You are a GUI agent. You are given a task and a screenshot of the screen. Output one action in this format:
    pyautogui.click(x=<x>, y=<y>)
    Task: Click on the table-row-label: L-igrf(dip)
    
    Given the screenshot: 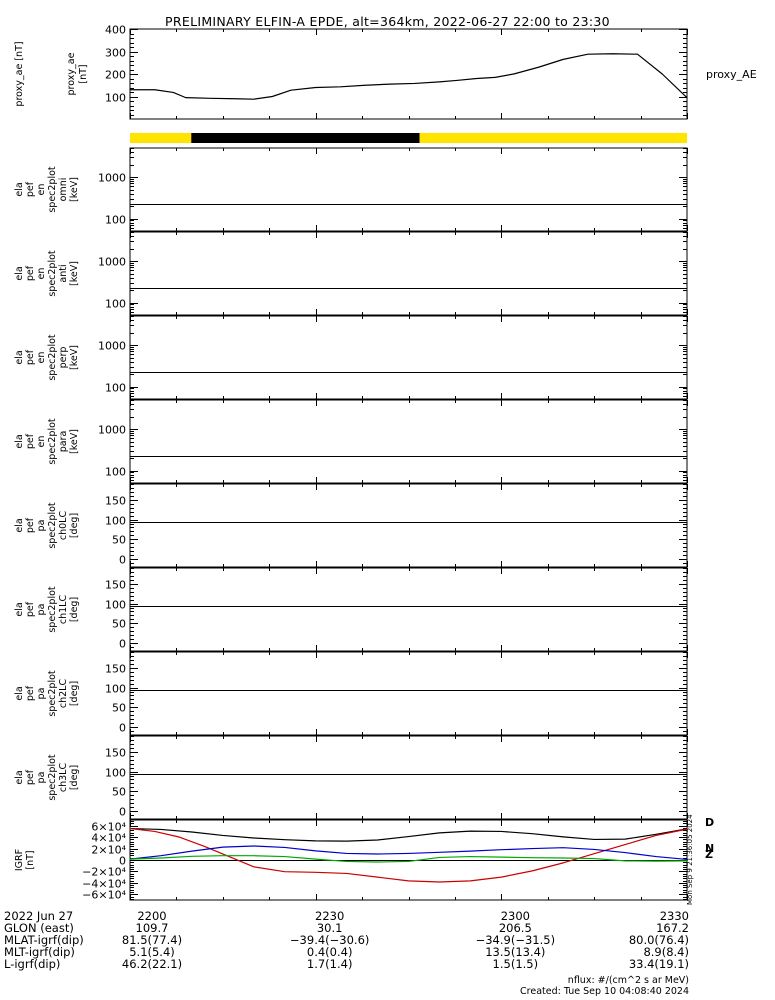 What is the action you would take?
    pyautogui.click(x=32, y=964)
    